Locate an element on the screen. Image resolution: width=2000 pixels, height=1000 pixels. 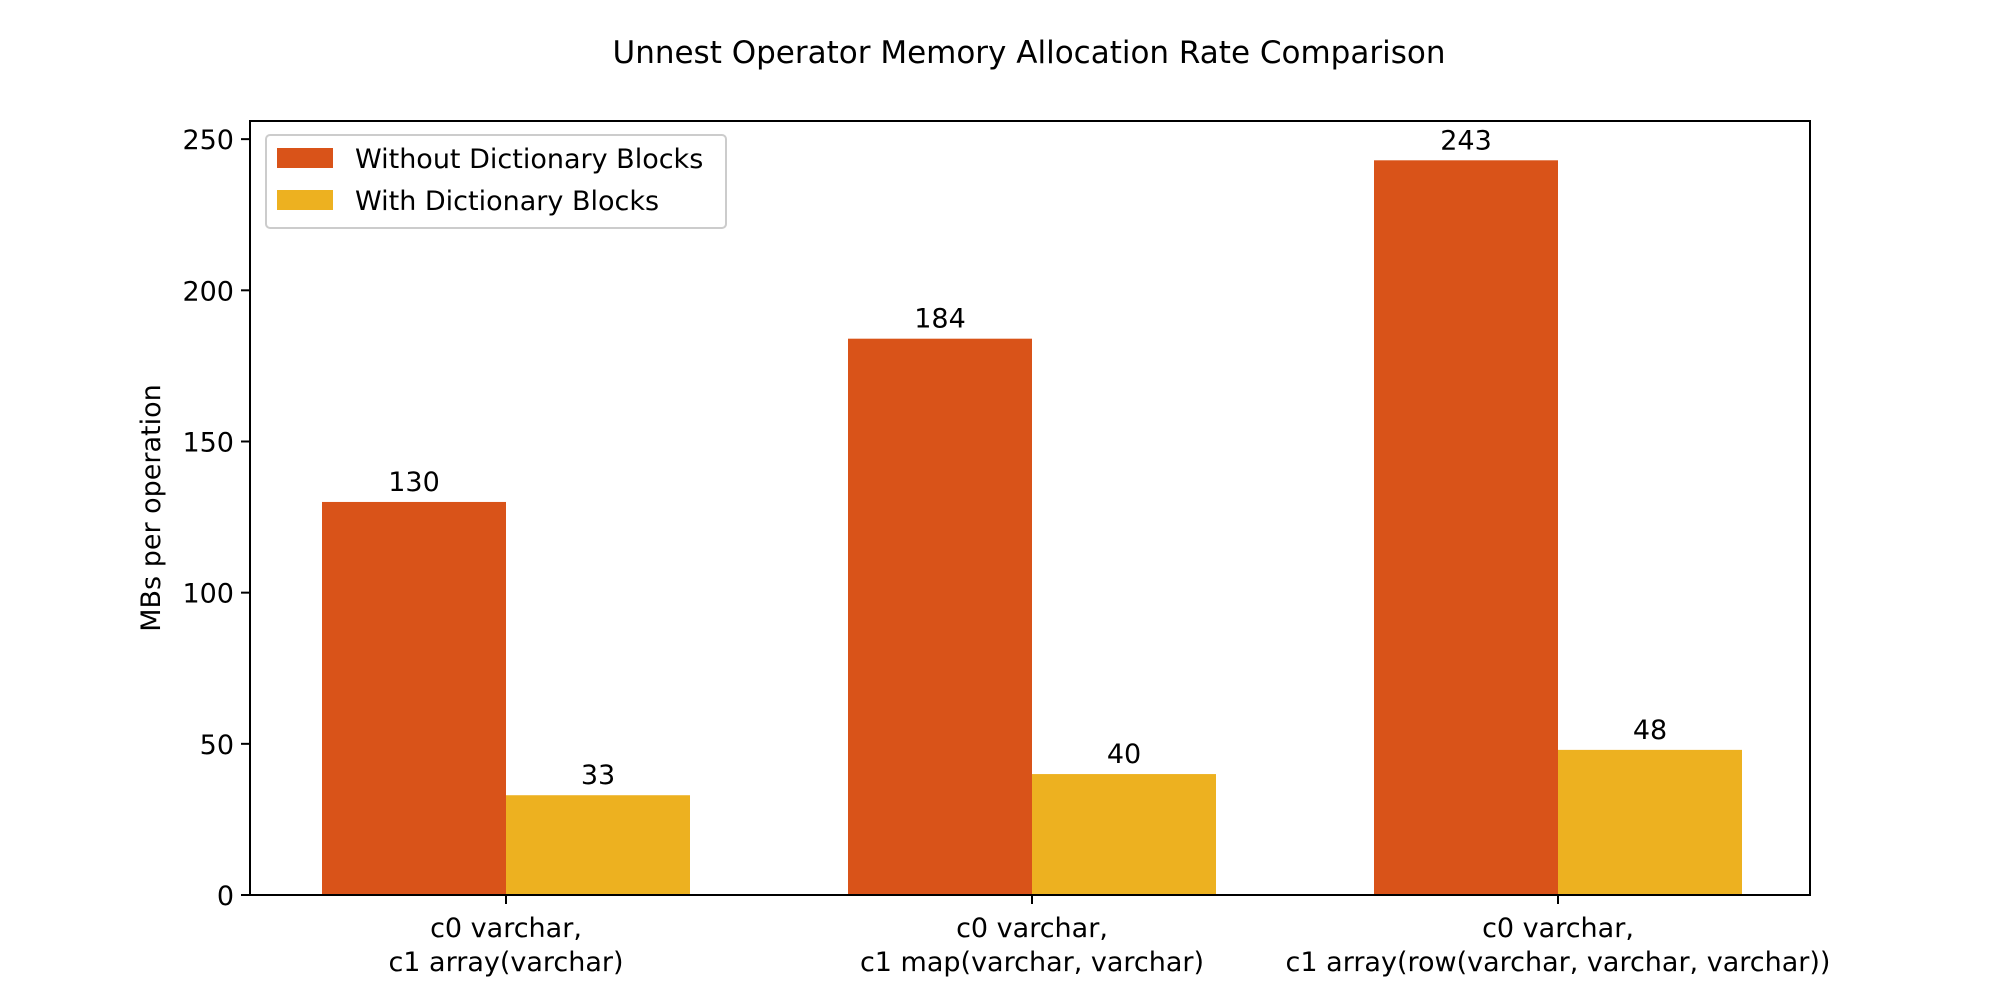
y-tick-label: 100 is located at coordinates (208, 594).